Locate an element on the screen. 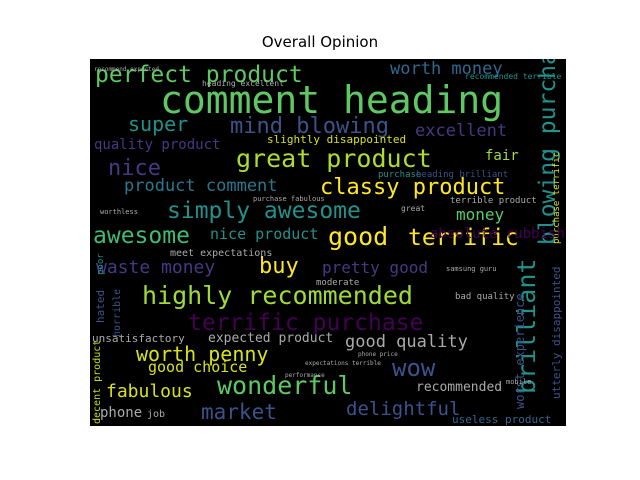 This screenshot has width=640, height=480. word-heading-excellent: heading excellent is located at coordinates (243, 83).